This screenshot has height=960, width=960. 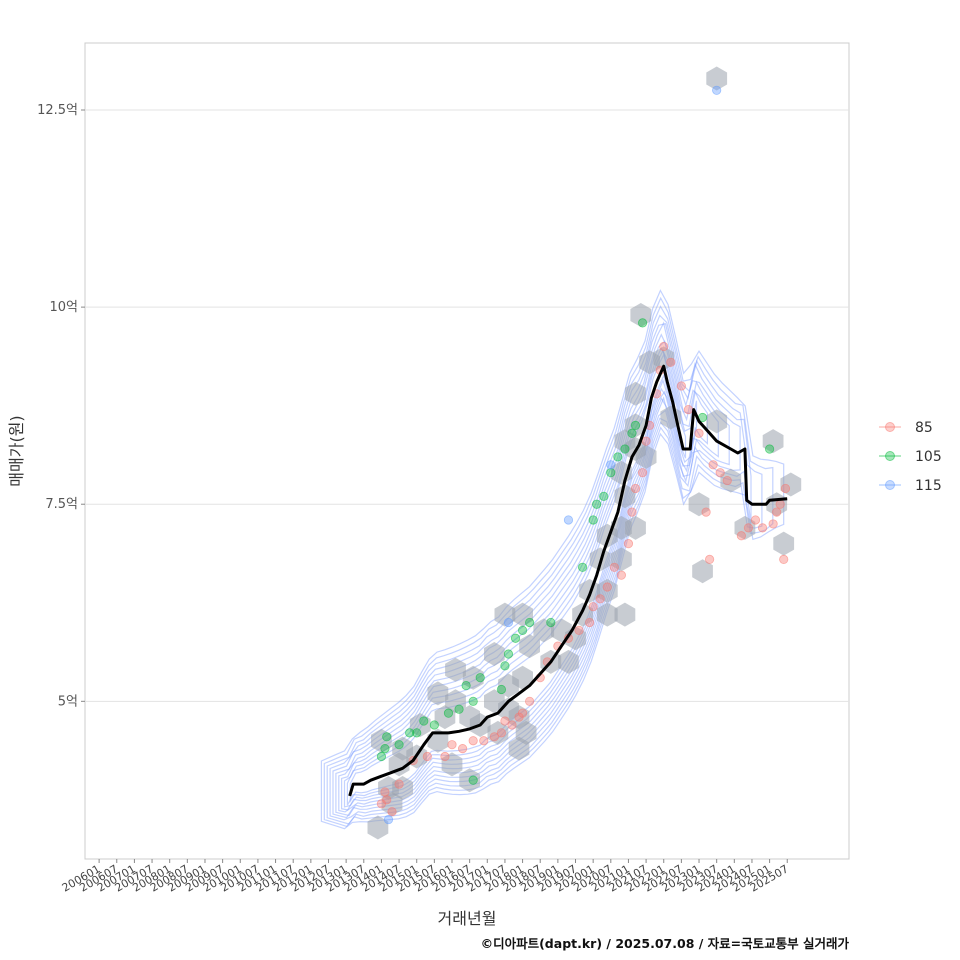 I want to click on legend-label: 85, so click(x=924, y=428).